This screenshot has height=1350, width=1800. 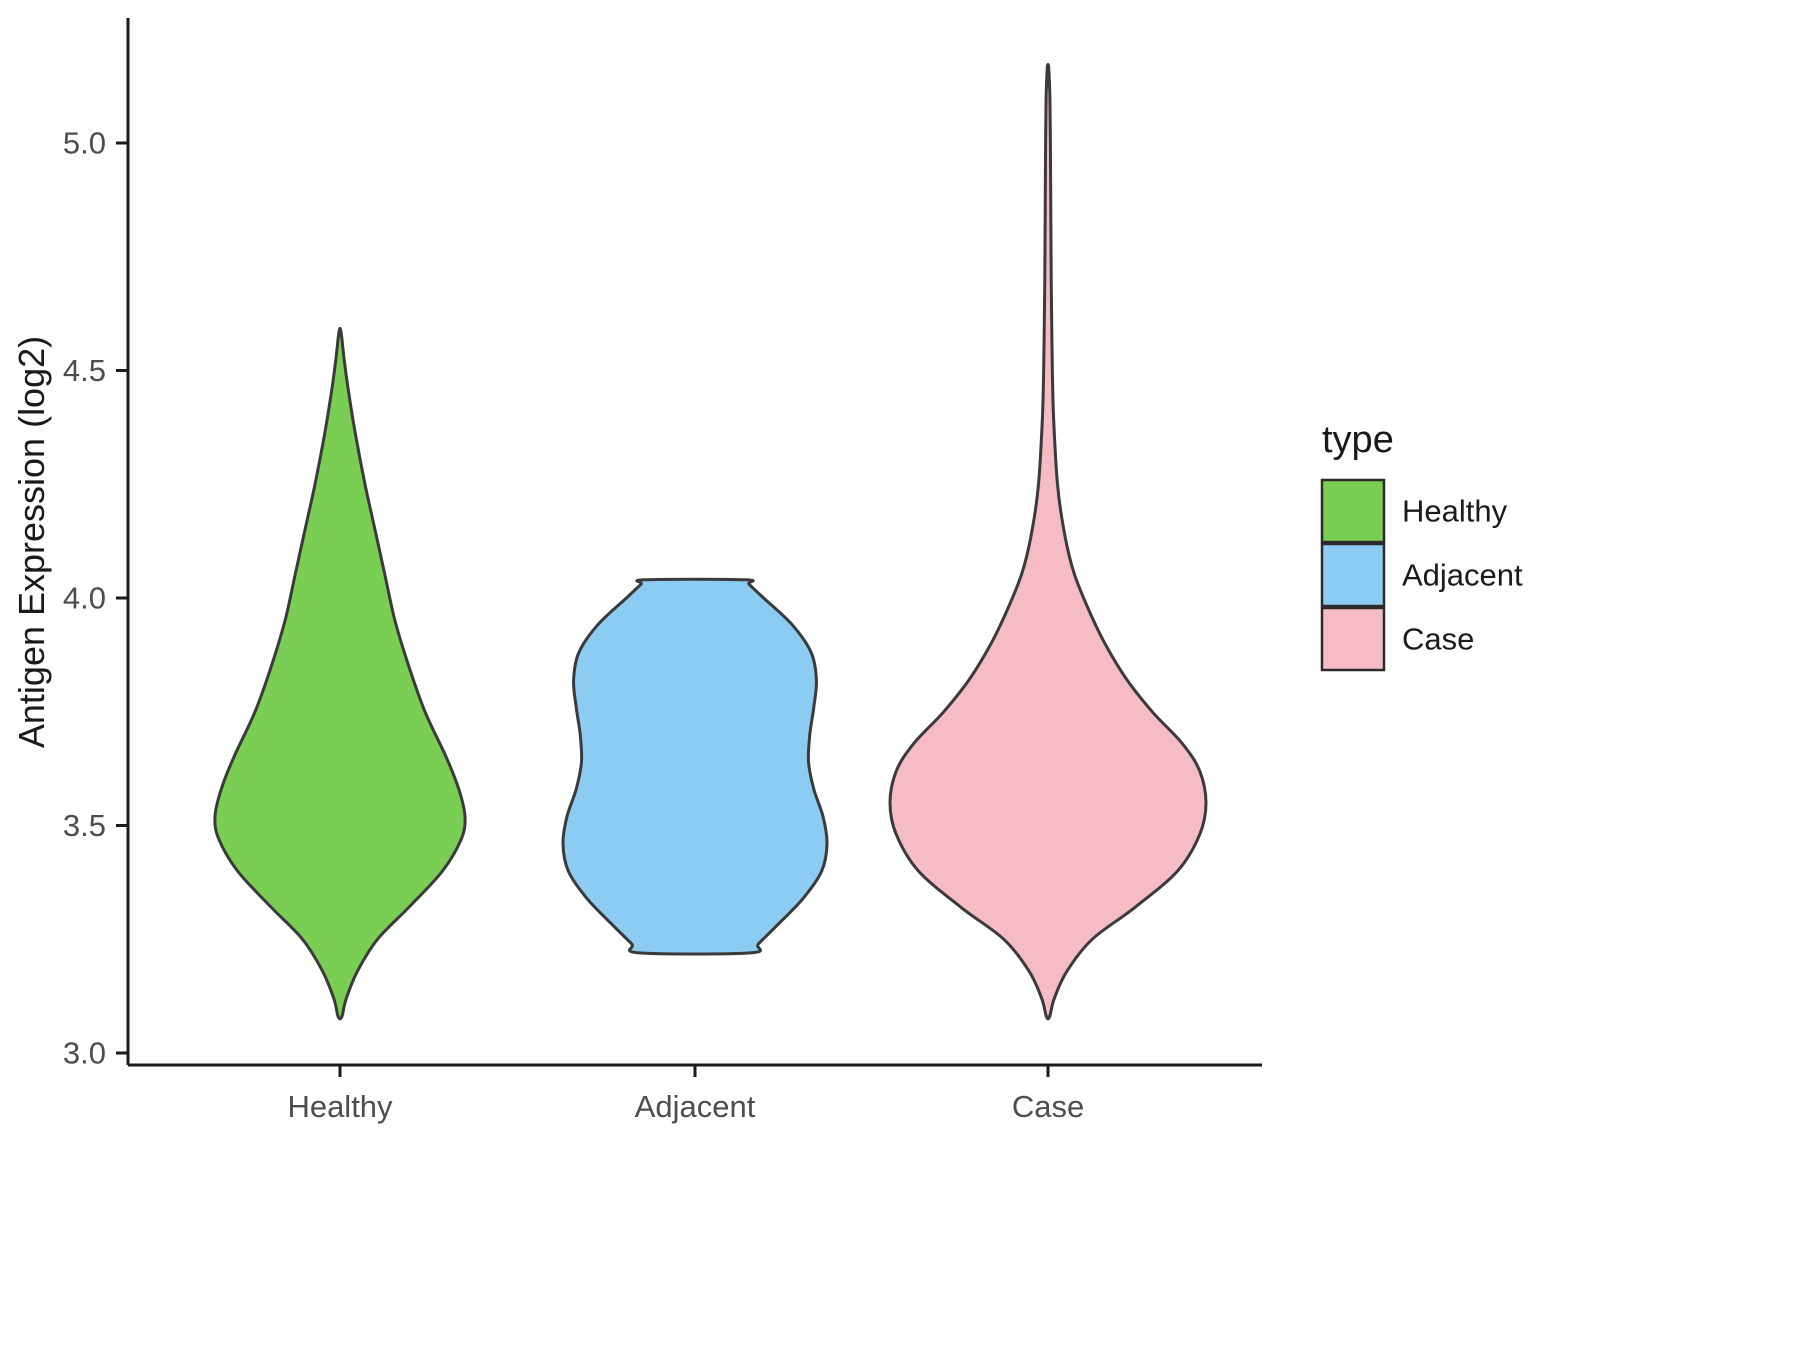 I want to click on y-tick-label: 4.5, so click(x=84, y=370).